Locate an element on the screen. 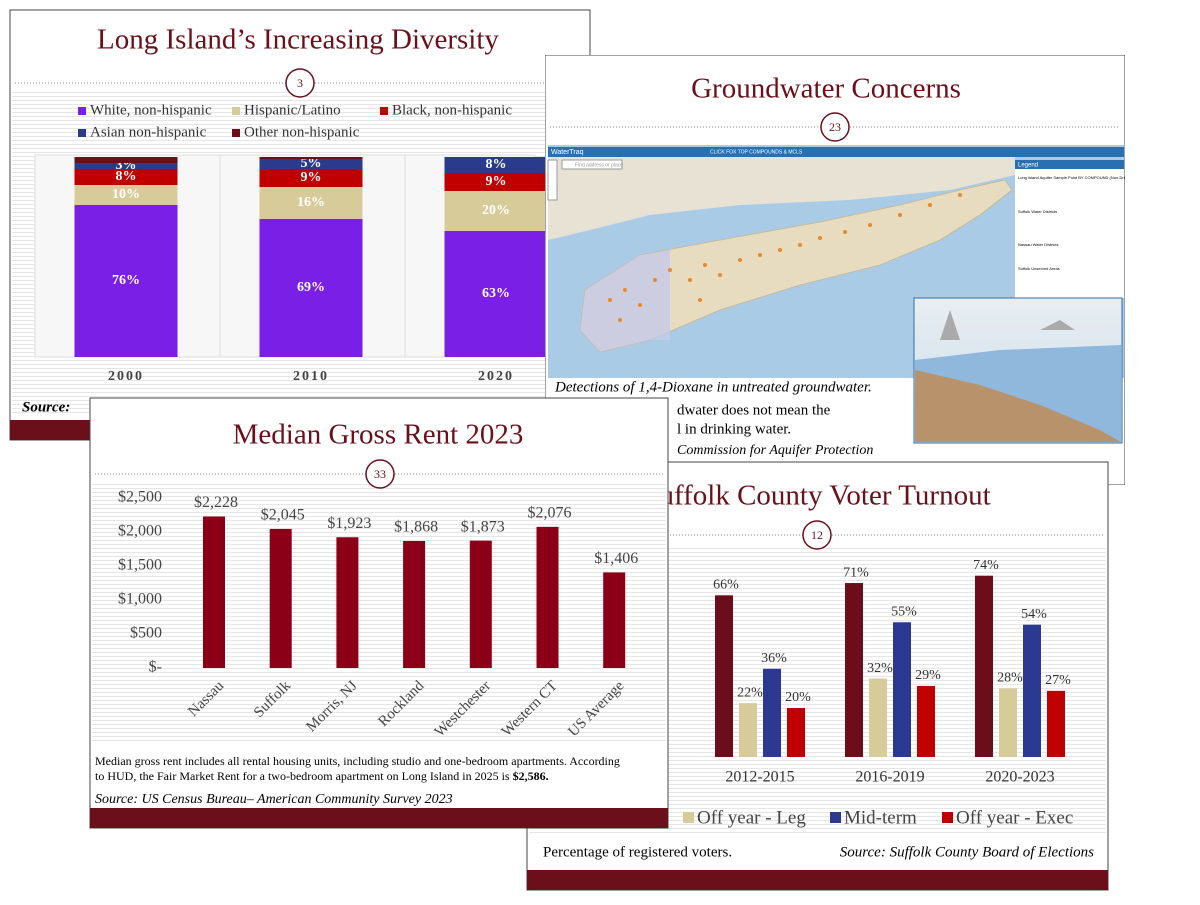 The width and height of the screenshot is (1200, 905). app-name: WaterTraq is located at coordinates (567, 152).